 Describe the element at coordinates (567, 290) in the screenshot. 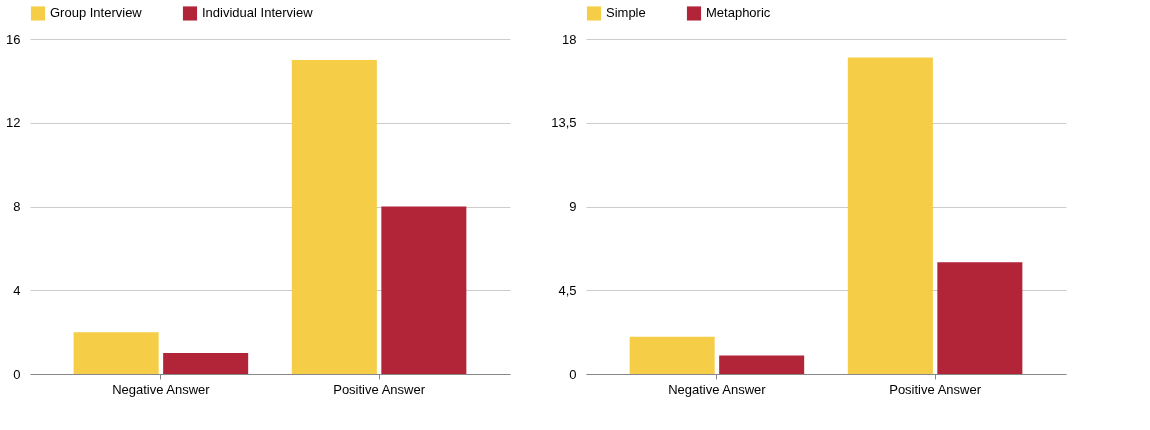

I see `y-tick-label: 4,5` at that location.